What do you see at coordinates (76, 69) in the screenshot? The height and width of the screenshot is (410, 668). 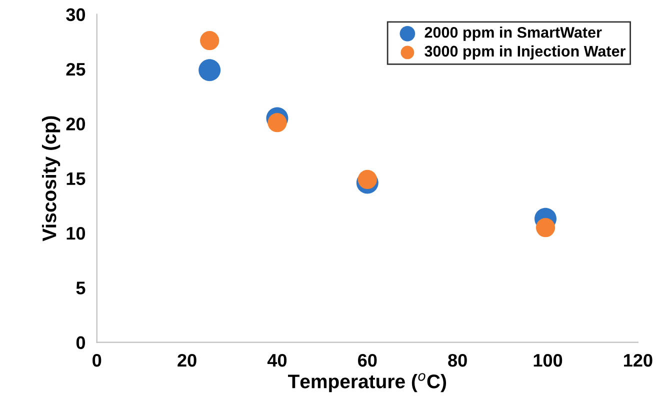 I see `y-tick-label: 25` at bounding box center [76, 69].